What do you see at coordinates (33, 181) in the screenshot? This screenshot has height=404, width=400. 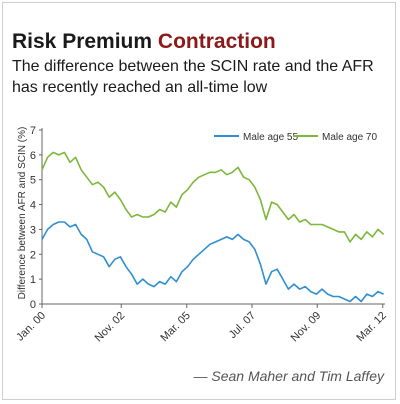 I see `y-tick-label: 5` at bounding box center [33, 181].